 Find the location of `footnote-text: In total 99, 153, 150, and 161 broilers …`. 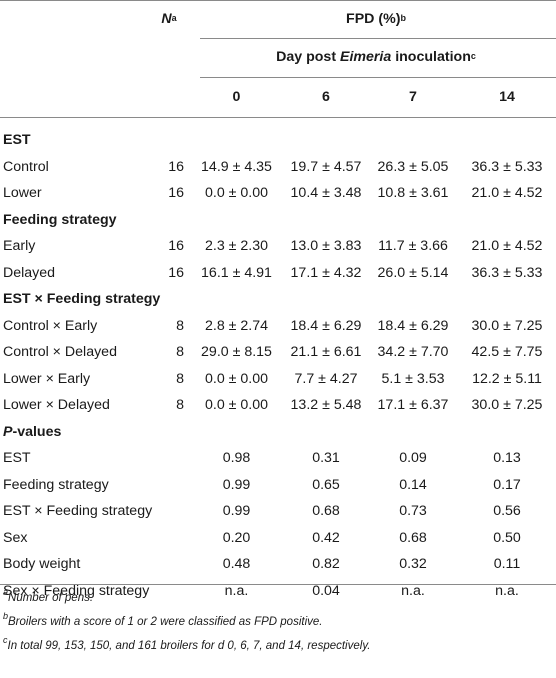

footnote-text: In total 99, 153, 150, and 161 broilers … is located at coordinates (189, 646).